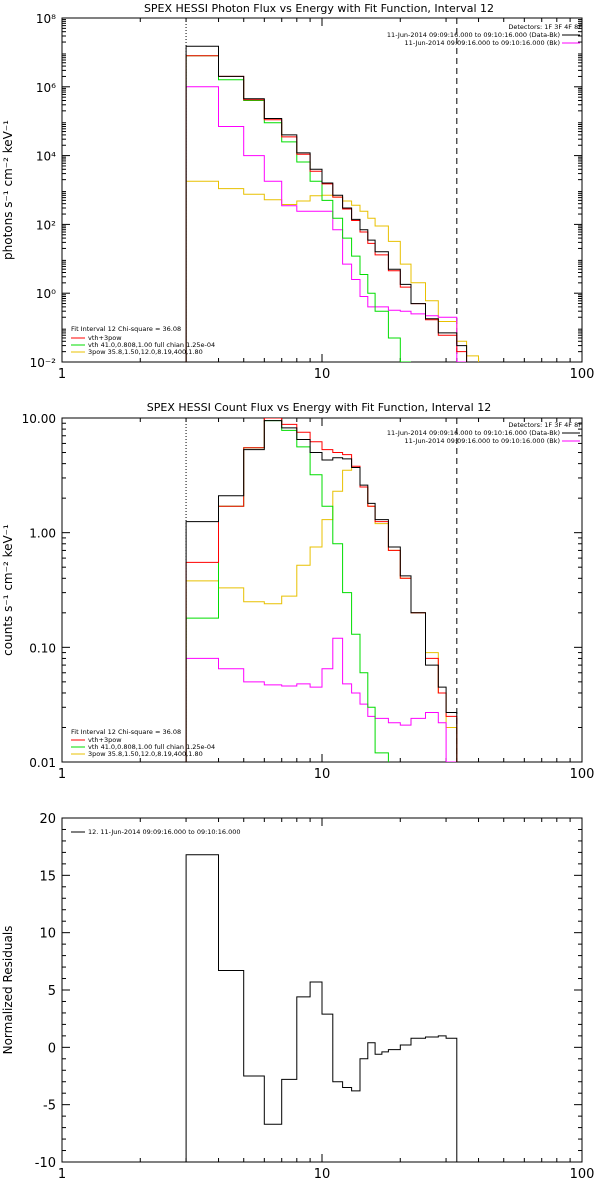 This screenshot has width=600, height=1200. I want to click on photon-flux-series-vth, so click(298, 208).